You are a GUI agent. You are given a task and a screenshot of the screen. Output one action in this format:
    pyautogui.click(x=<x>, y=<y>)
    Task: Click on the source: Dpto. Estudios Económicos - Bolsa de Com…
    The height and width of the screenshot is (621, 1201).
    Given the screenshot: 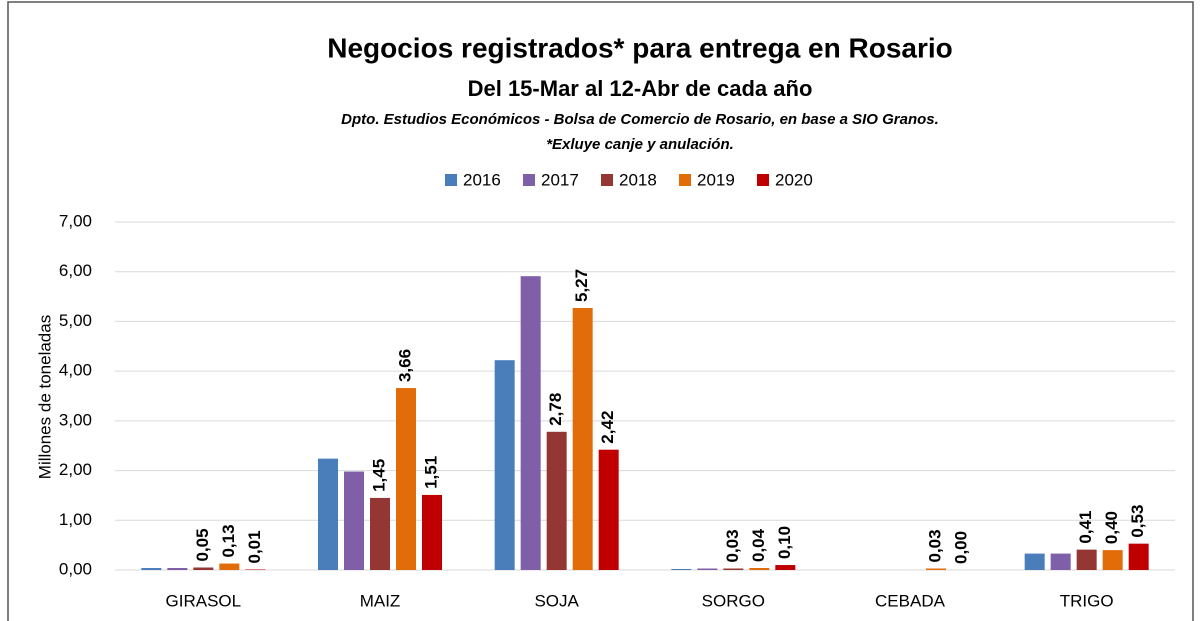 What is the action you would take?
    pyautogui.click(x=640, y=119)
    